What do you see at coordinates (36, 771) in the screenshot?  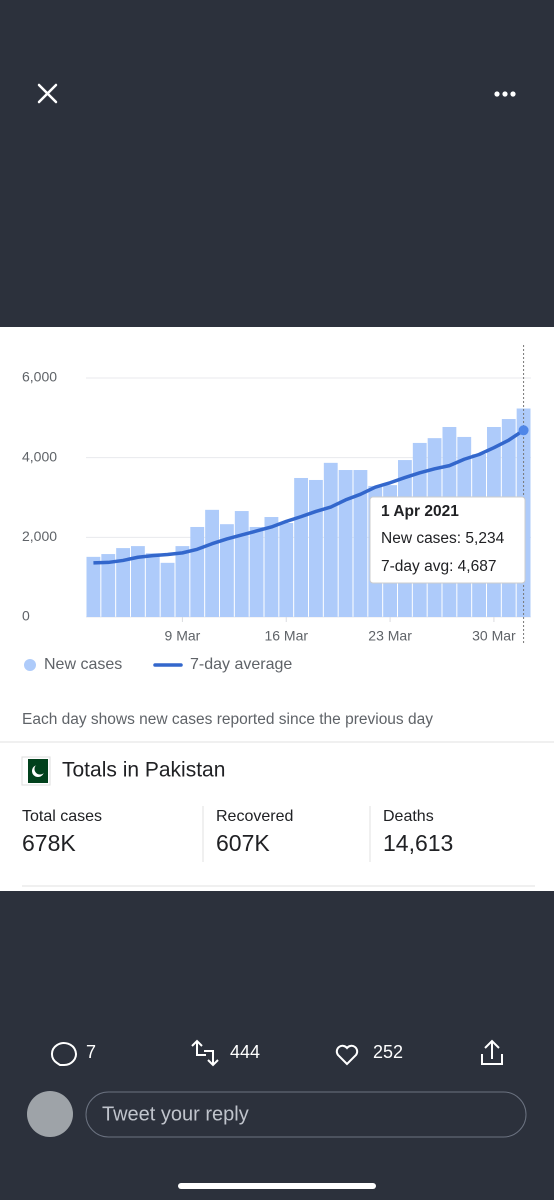 I see `flag` at bounding box center [36, 771].